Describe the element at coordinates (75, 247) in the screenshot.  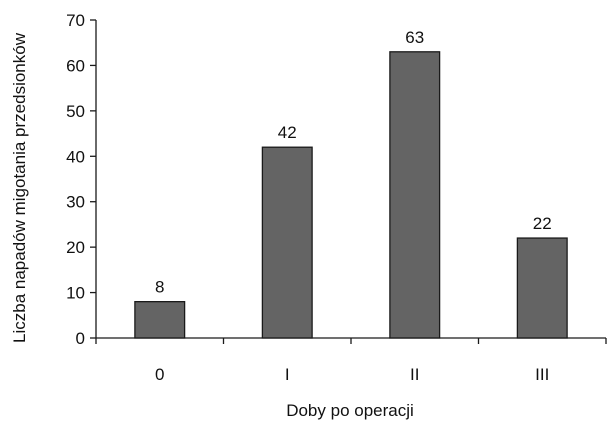
I see `y-tick-label: 20` at that location.